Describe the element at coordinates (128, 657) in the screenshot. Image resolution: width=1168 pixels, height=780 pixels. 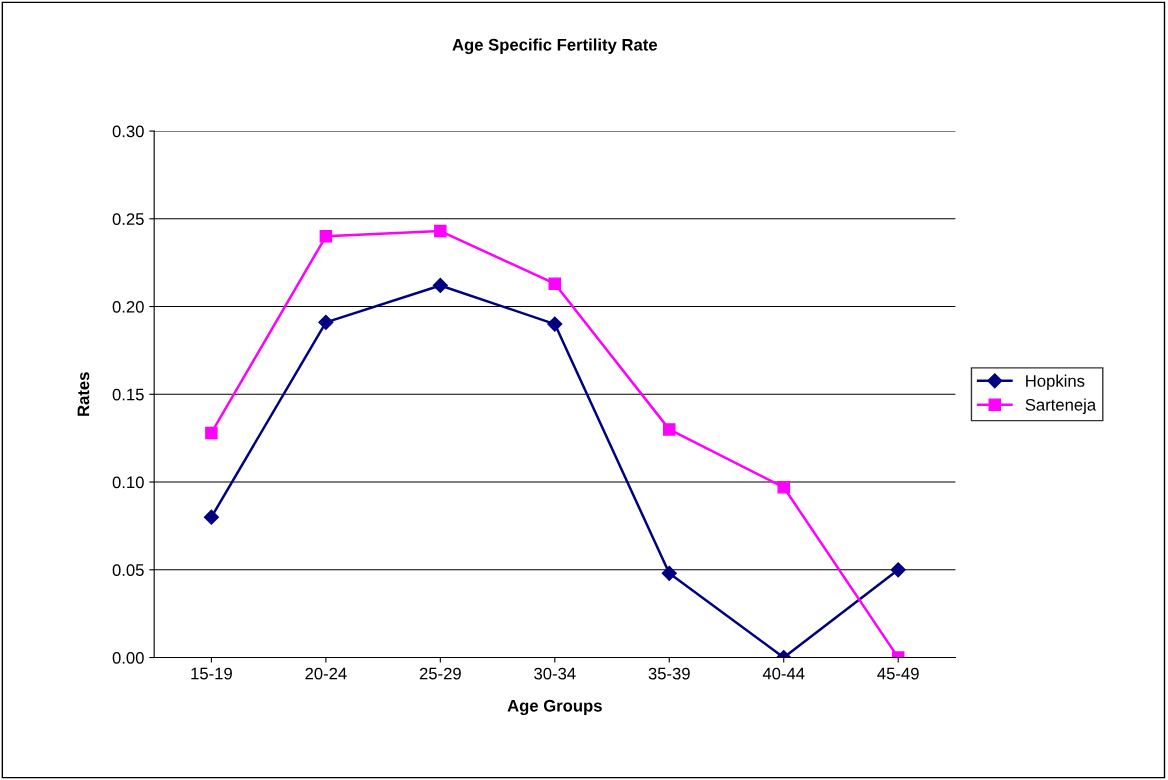
I see `y-tick-label: 0.00` at that location.